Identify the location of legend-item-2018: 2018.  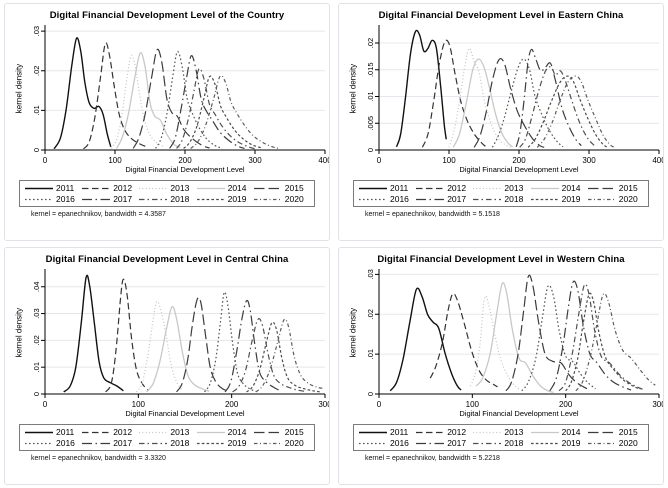
(500, 199).